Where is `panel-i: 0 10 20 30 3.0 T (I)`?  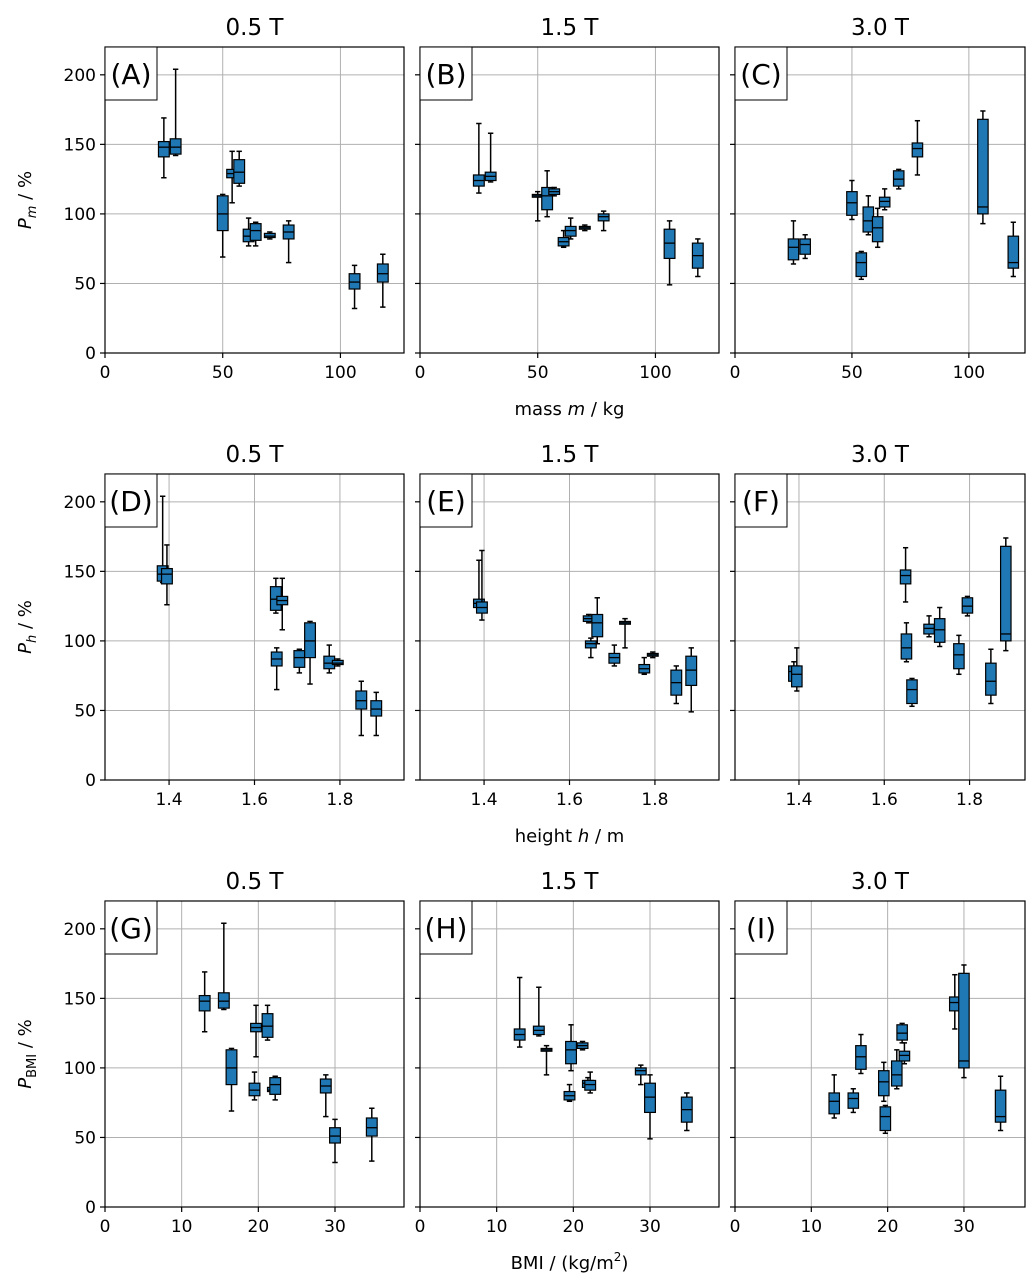
panel-i: 0 10 20 30 3.0 T (I) is located at coordinates (878, 1053).